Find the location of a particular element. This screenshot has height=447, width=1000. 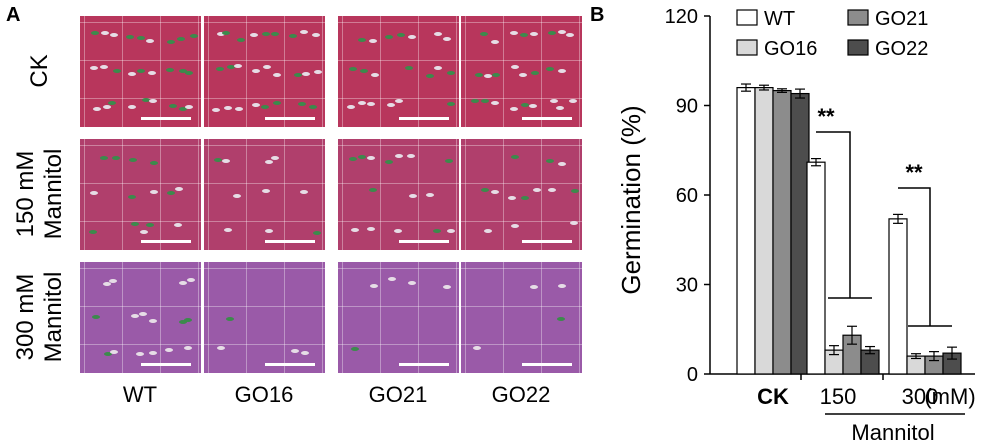

legend-swatch-go16 is located at coordinates (747, 47).